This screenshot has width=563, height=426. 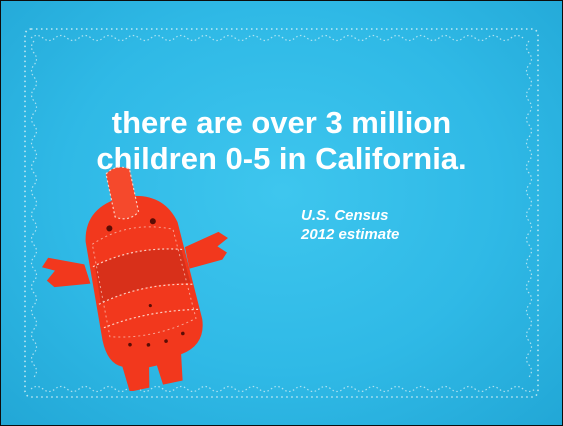 What do you see at coordinates (281, 122) in the screenshot?
I see `headline-line-1: there are over 3 million` at bounding box center [281, 122].